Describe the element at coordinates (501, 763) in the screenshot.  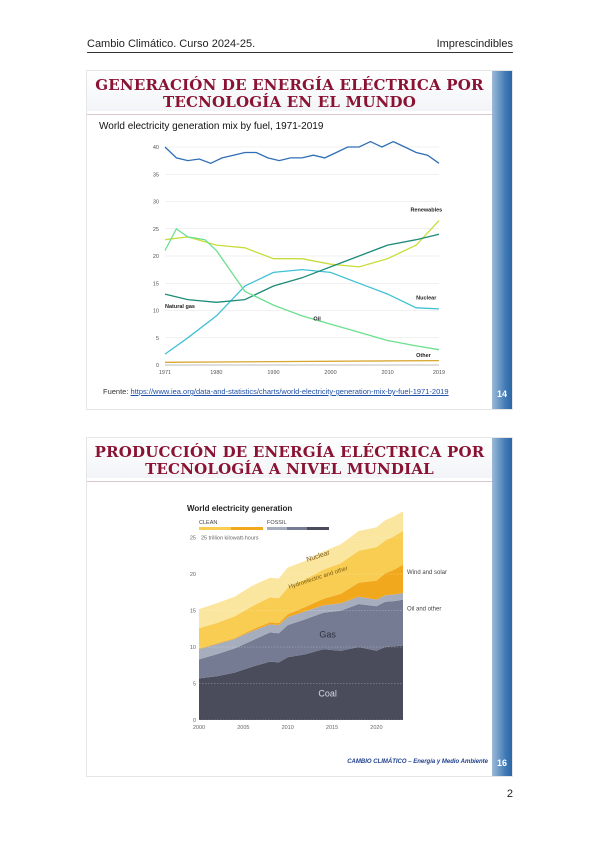
I see `slide-number: 16` at that location.